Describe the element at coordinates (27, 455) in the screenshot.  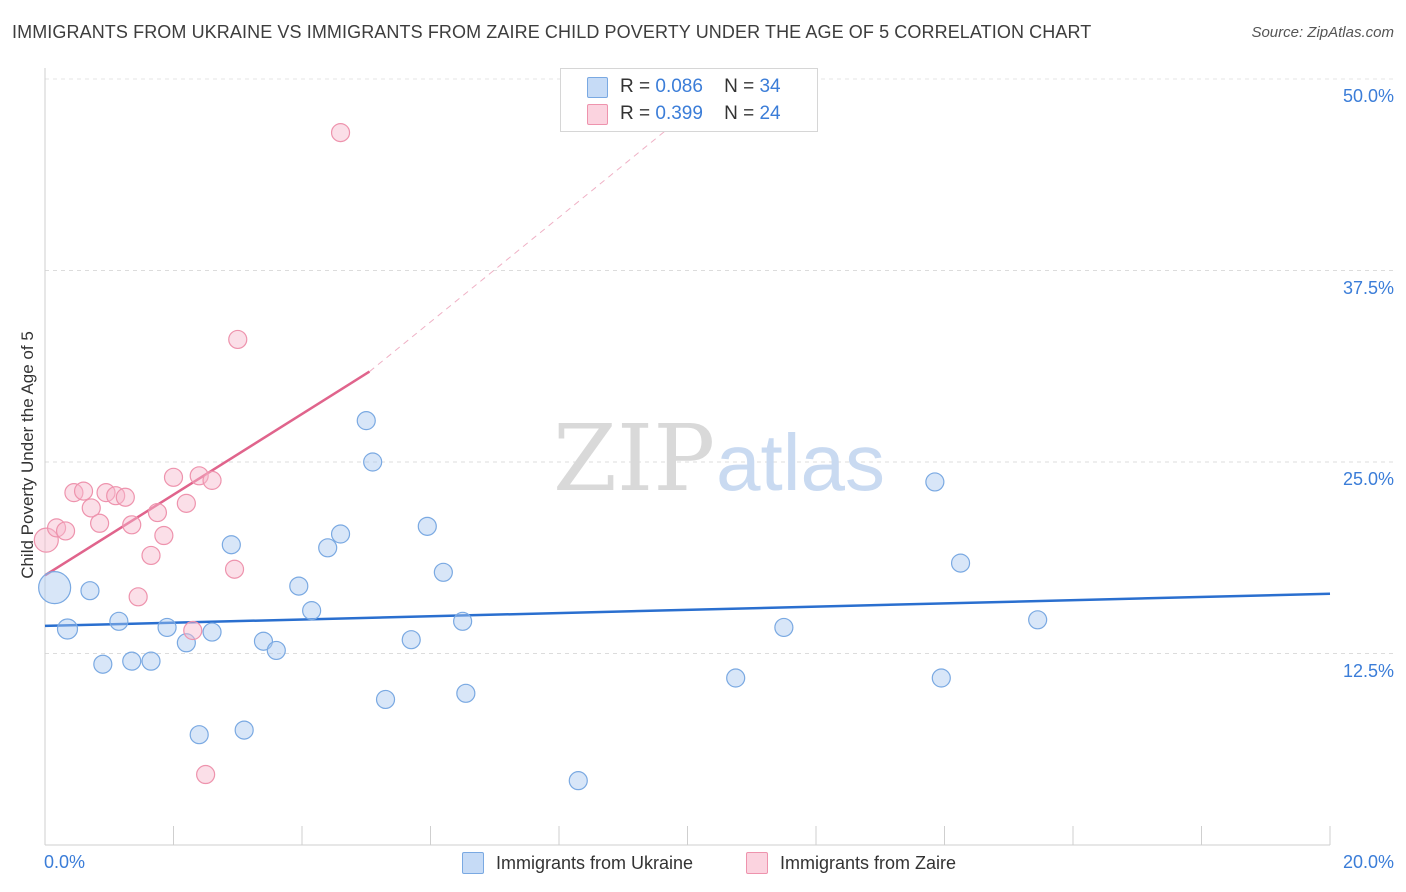
I see `y-axis-label: Child Poverty Under the Age of 5` at that location.